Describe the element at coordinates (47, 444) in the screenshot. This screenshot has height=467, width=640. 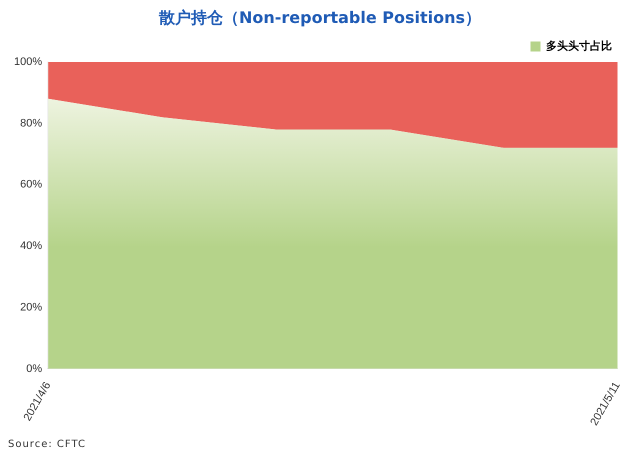
I see `source-note: Source: CFTC` at that location.